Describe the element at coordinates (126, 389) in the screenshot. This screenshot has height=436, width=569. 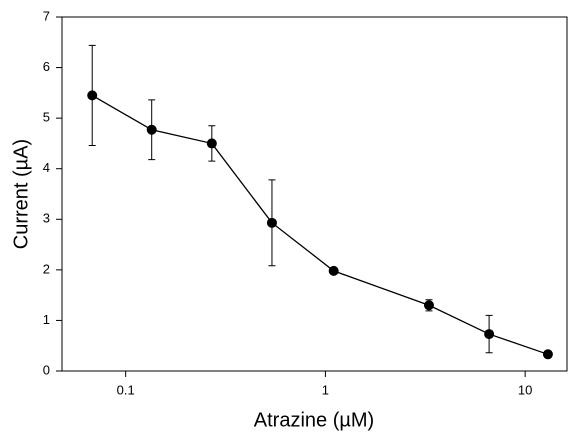
I see `x-tick-label: 0.1` at that location.